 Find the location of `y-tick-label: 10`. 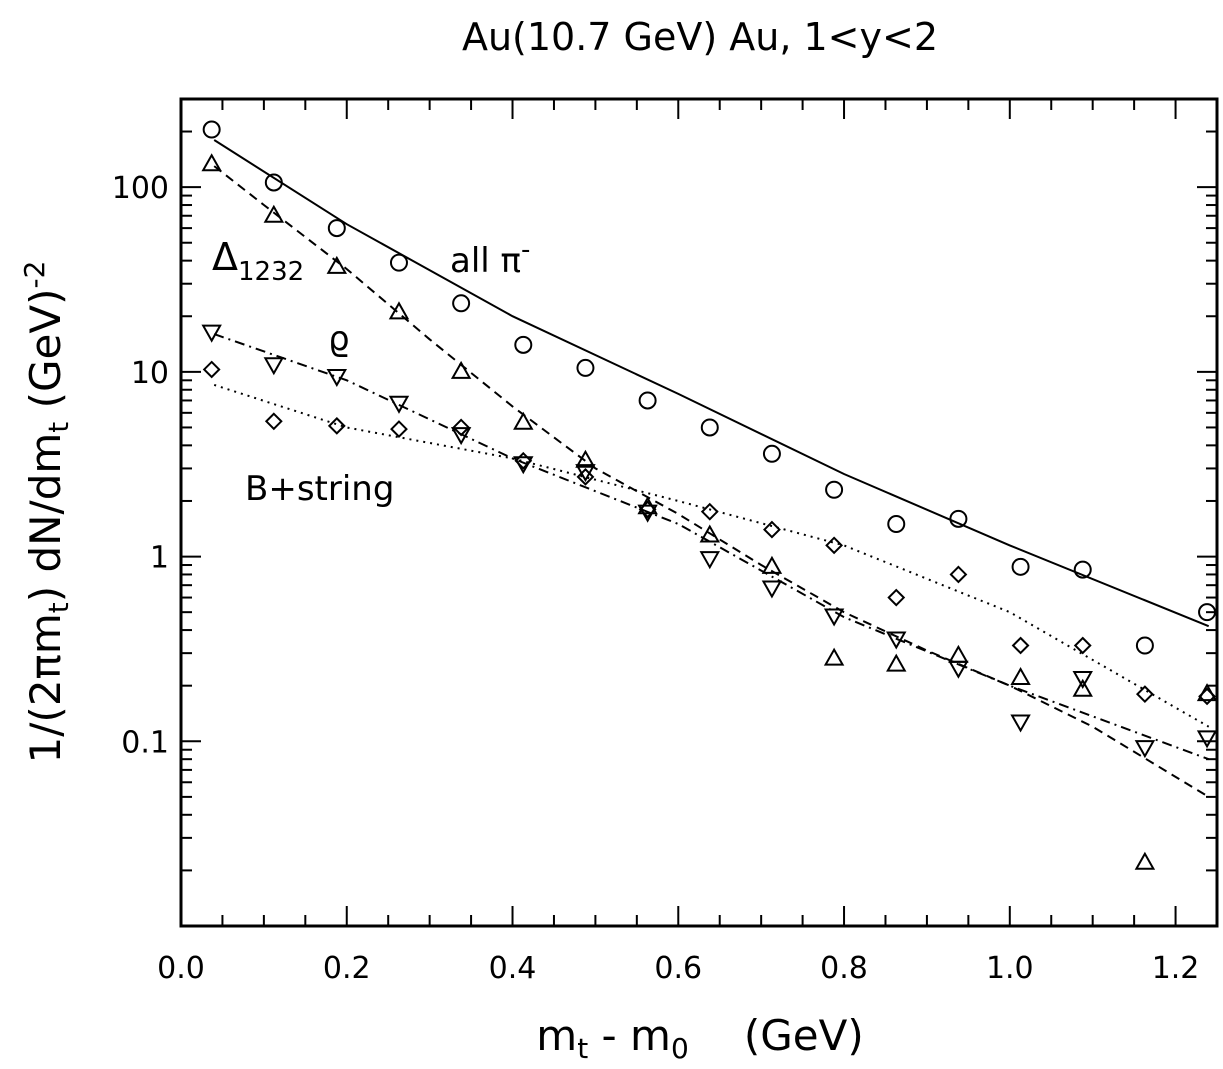

y-tick-label: 10 is located at coordinates (150, 373).